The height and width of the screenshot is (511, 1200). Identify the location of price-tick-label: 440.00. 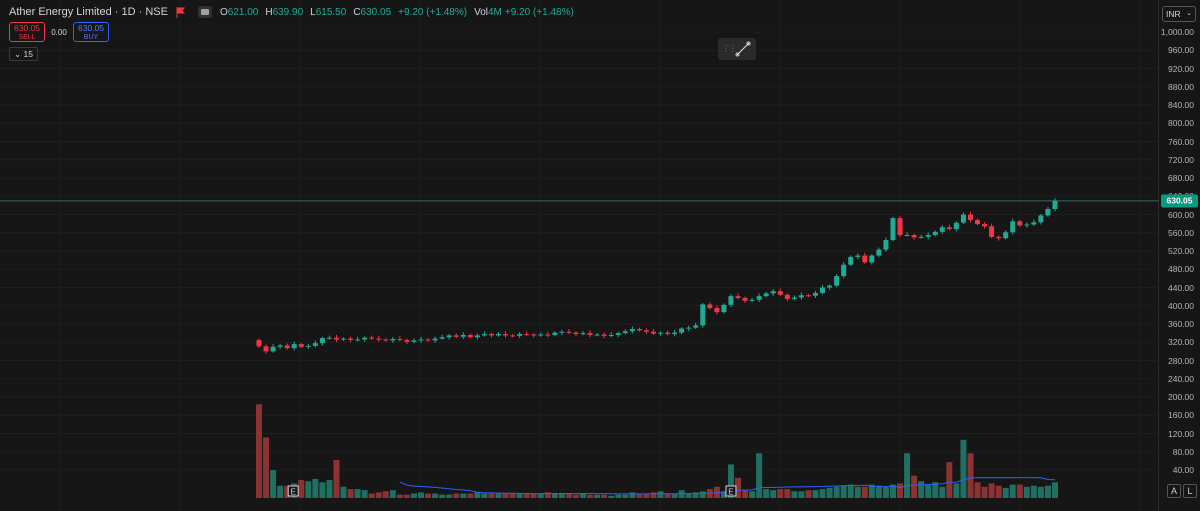
(1181, 287).